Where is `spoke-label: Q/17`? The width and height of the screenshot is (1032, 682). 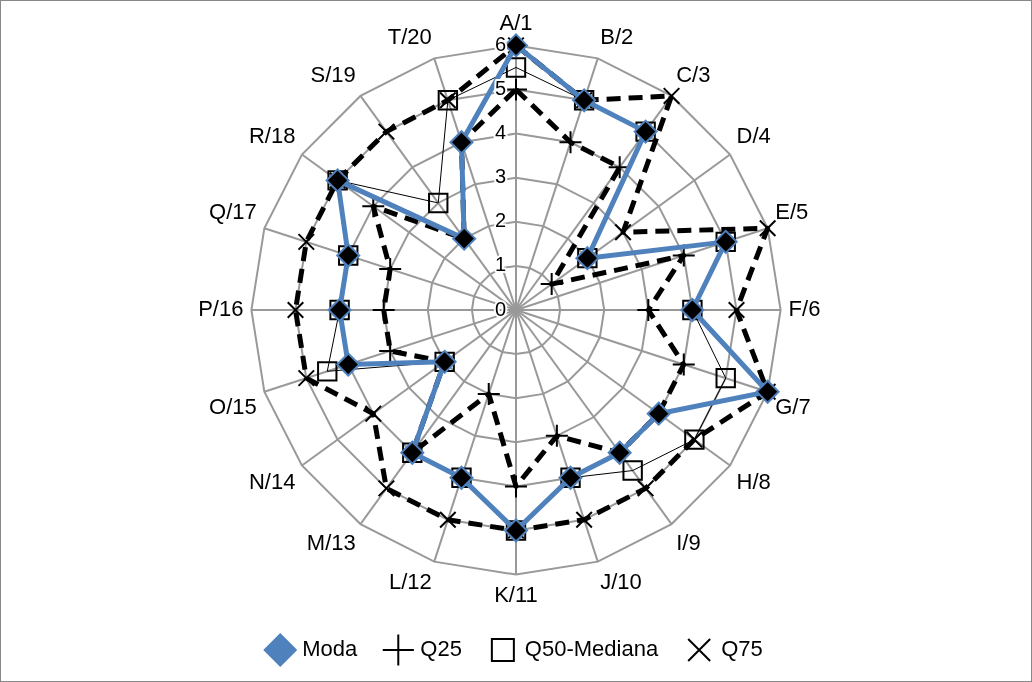
spoke-label: Q/17 is located at coordinates (233, 211).